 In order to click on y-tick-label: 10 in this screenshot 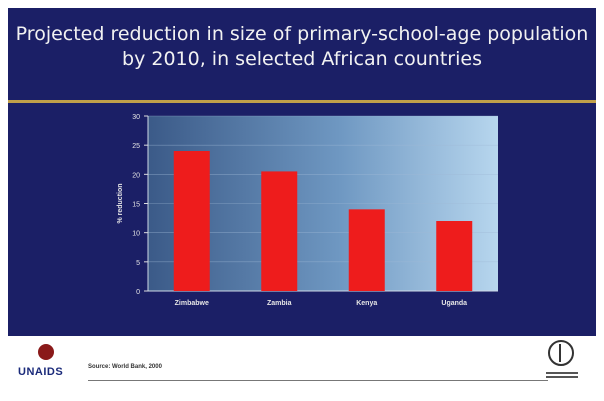, I will do `click(136, 234)`.